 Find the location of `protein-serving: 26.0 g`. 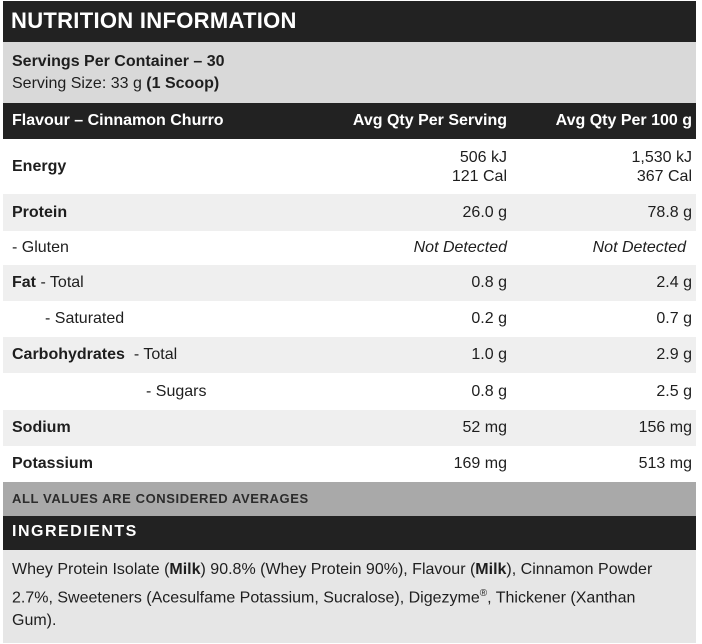

protein-serving: 26.0 g is located at coordinates (484, 212).